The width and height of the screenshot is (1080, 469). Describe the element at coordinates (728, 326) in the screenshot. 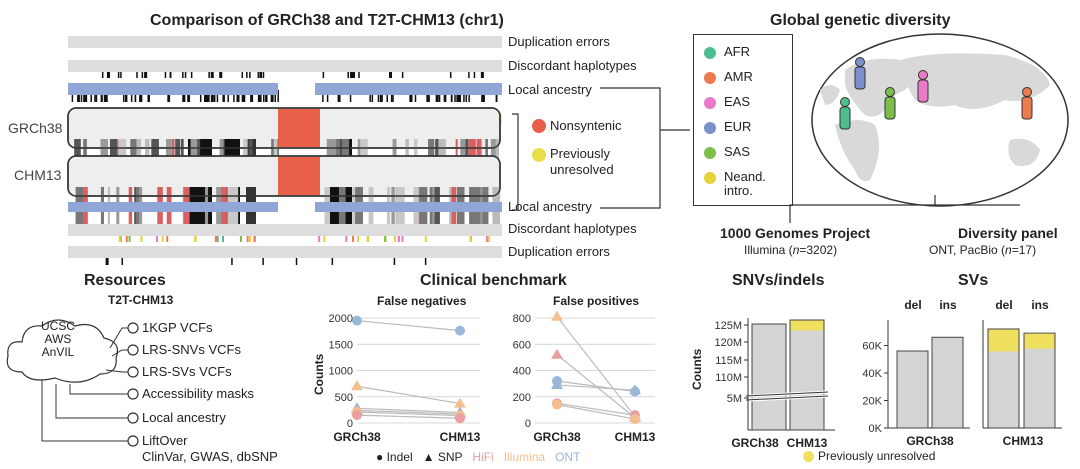

I see `y-tick-label: 125M` at that location.